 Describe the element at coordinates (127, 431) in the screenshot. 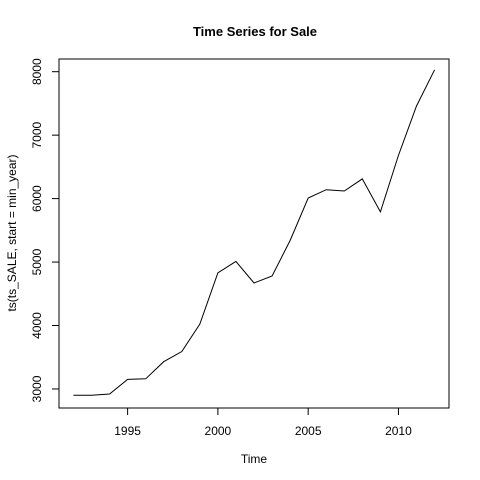

I see `x-tick-label: 1995` at that location.